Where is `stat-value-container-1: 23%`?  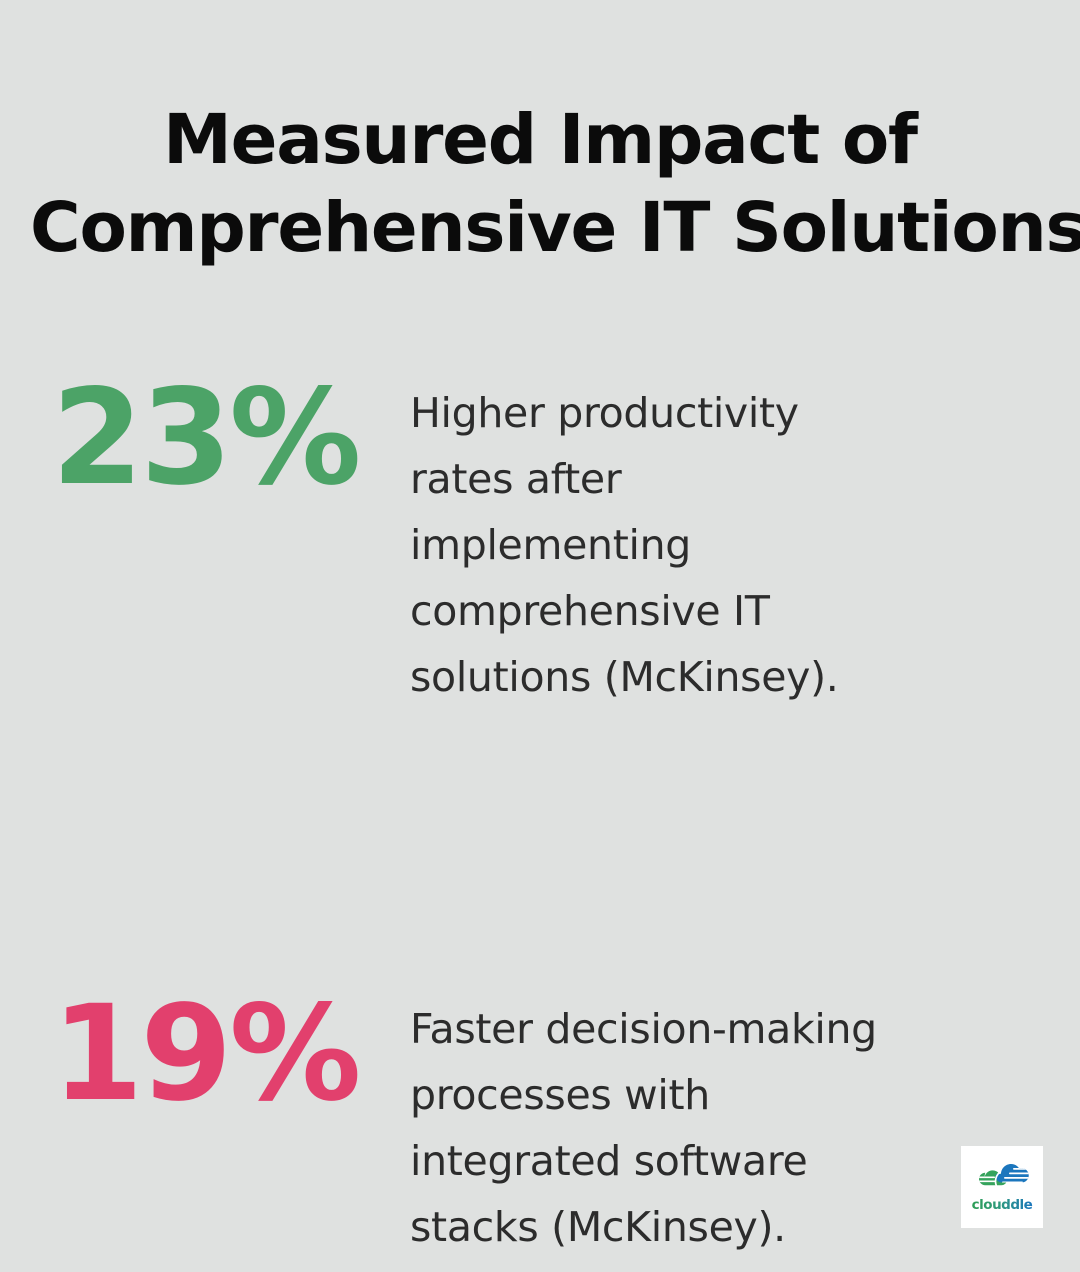
stat-value-container-1: 23% is located at coordinates (205, 438).